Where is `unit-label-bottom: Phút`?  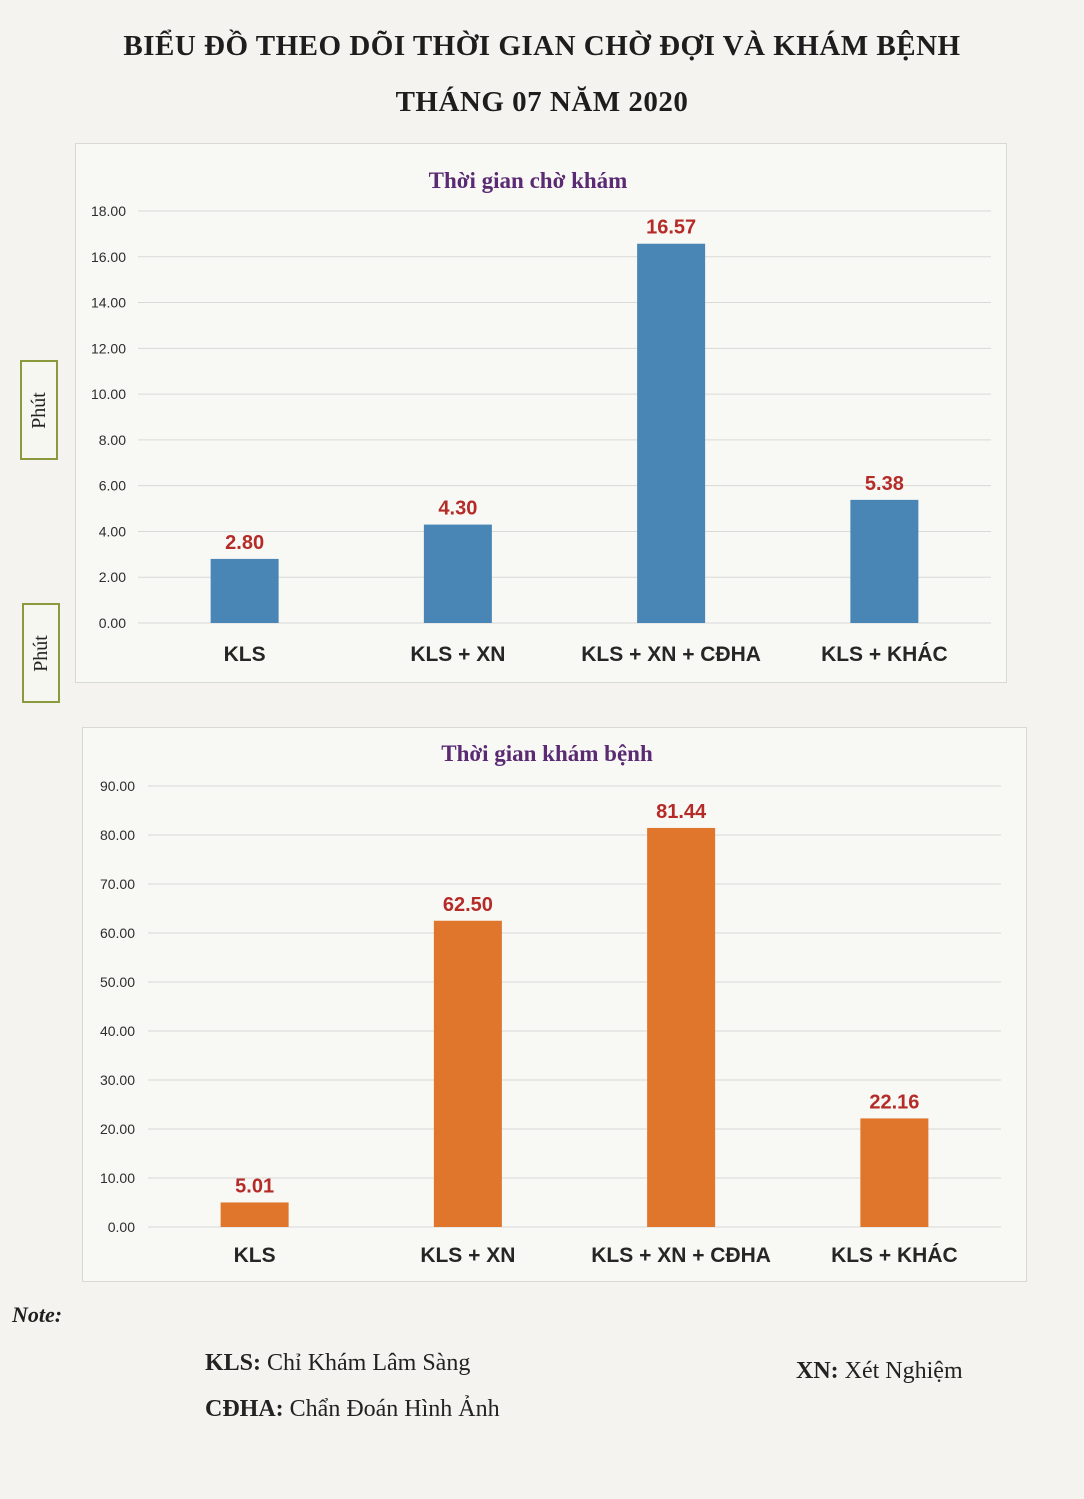
unit-label-bottom: Phút is located at coordinates (40, 653).